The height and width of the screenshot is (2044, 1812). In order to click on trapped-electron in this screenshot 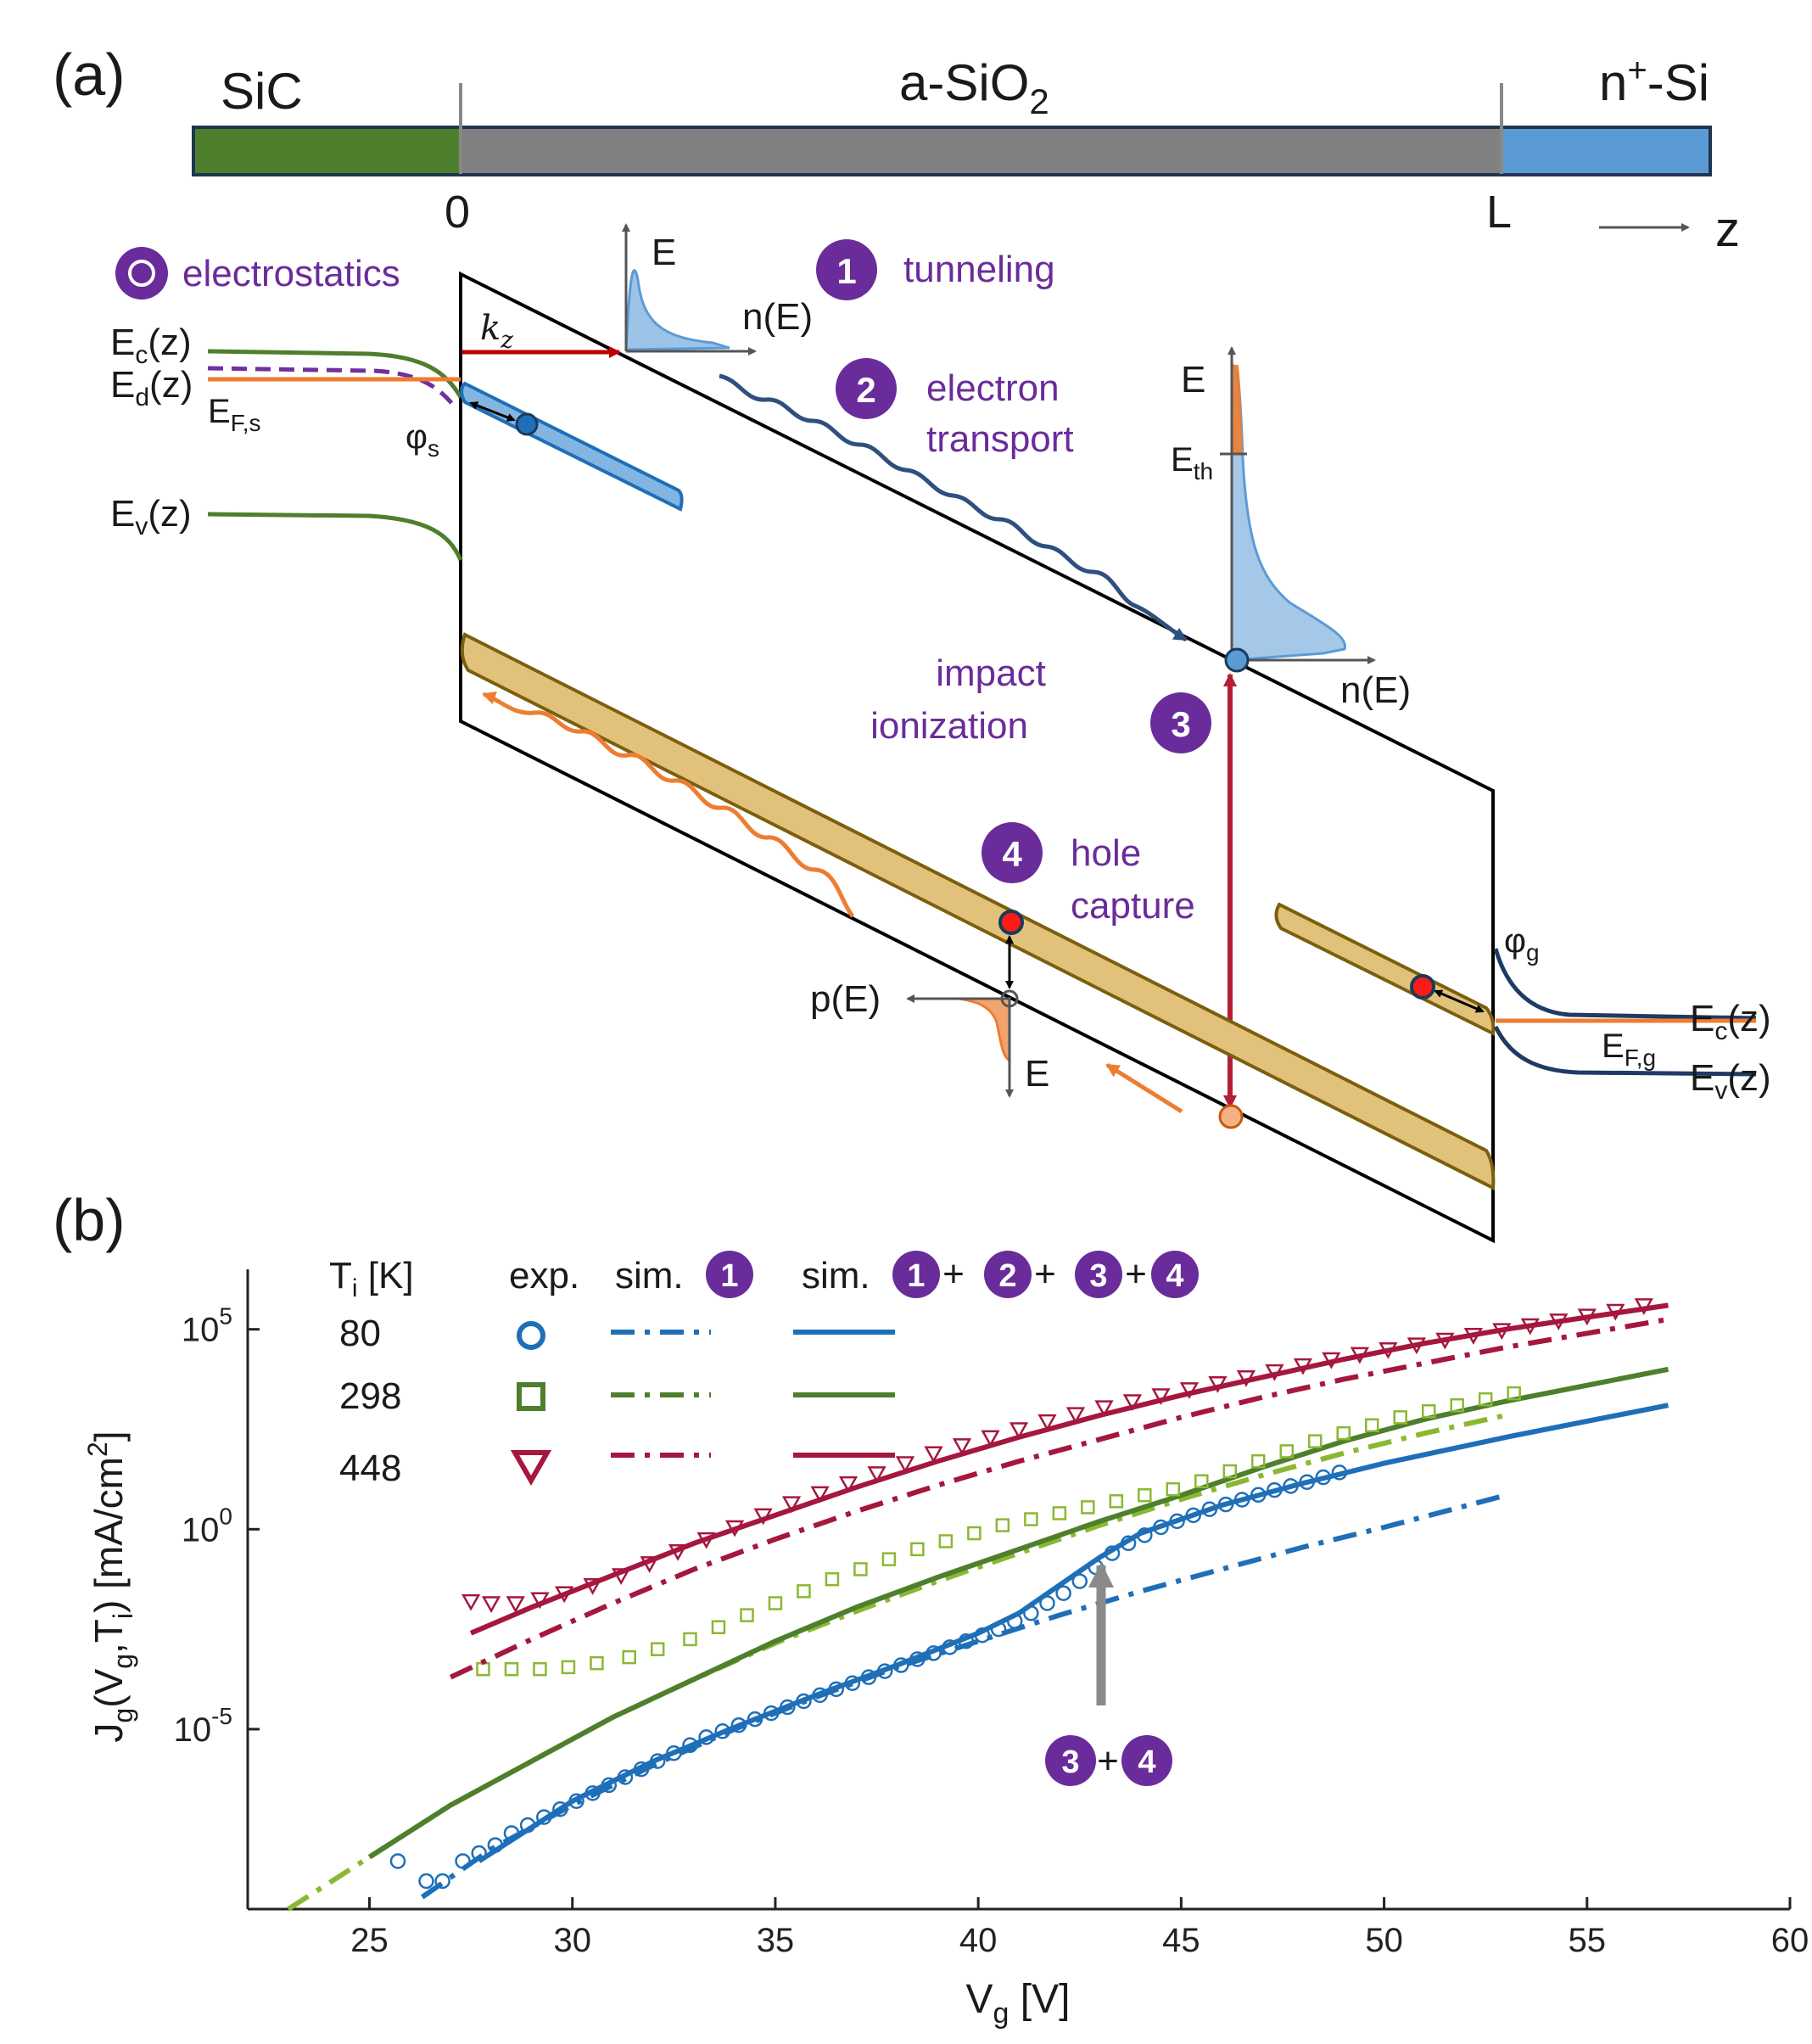, I will do `click(527, 424)`.